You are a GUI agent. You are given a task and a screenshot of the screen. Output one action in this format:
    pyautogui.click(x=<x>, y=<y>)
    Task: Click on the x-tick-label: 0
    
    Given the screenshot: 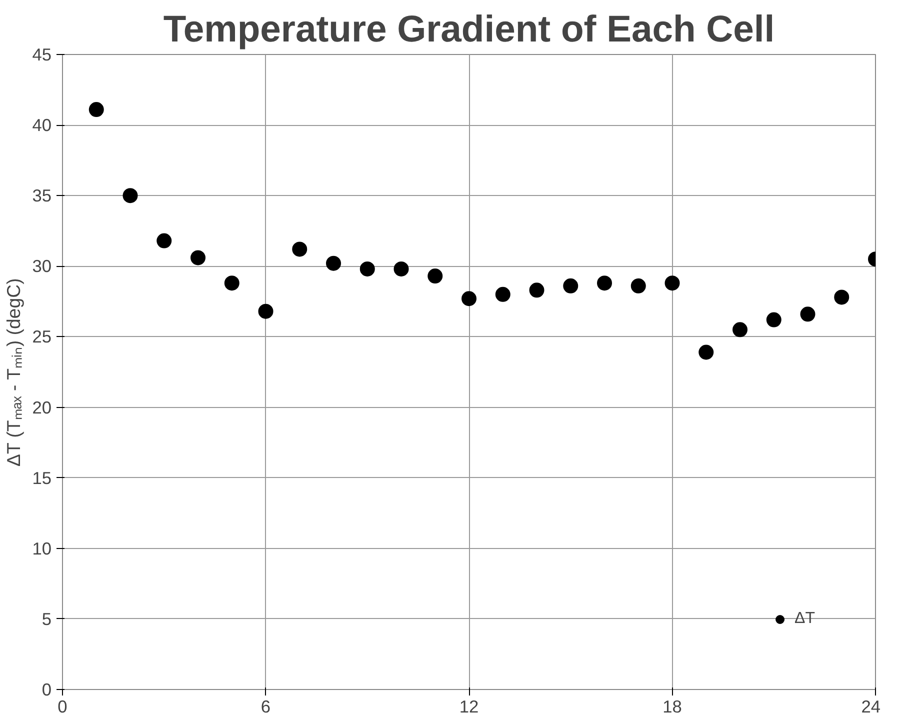 What is the action you would take?
    pyautogui.click(x=63, y=706)
    